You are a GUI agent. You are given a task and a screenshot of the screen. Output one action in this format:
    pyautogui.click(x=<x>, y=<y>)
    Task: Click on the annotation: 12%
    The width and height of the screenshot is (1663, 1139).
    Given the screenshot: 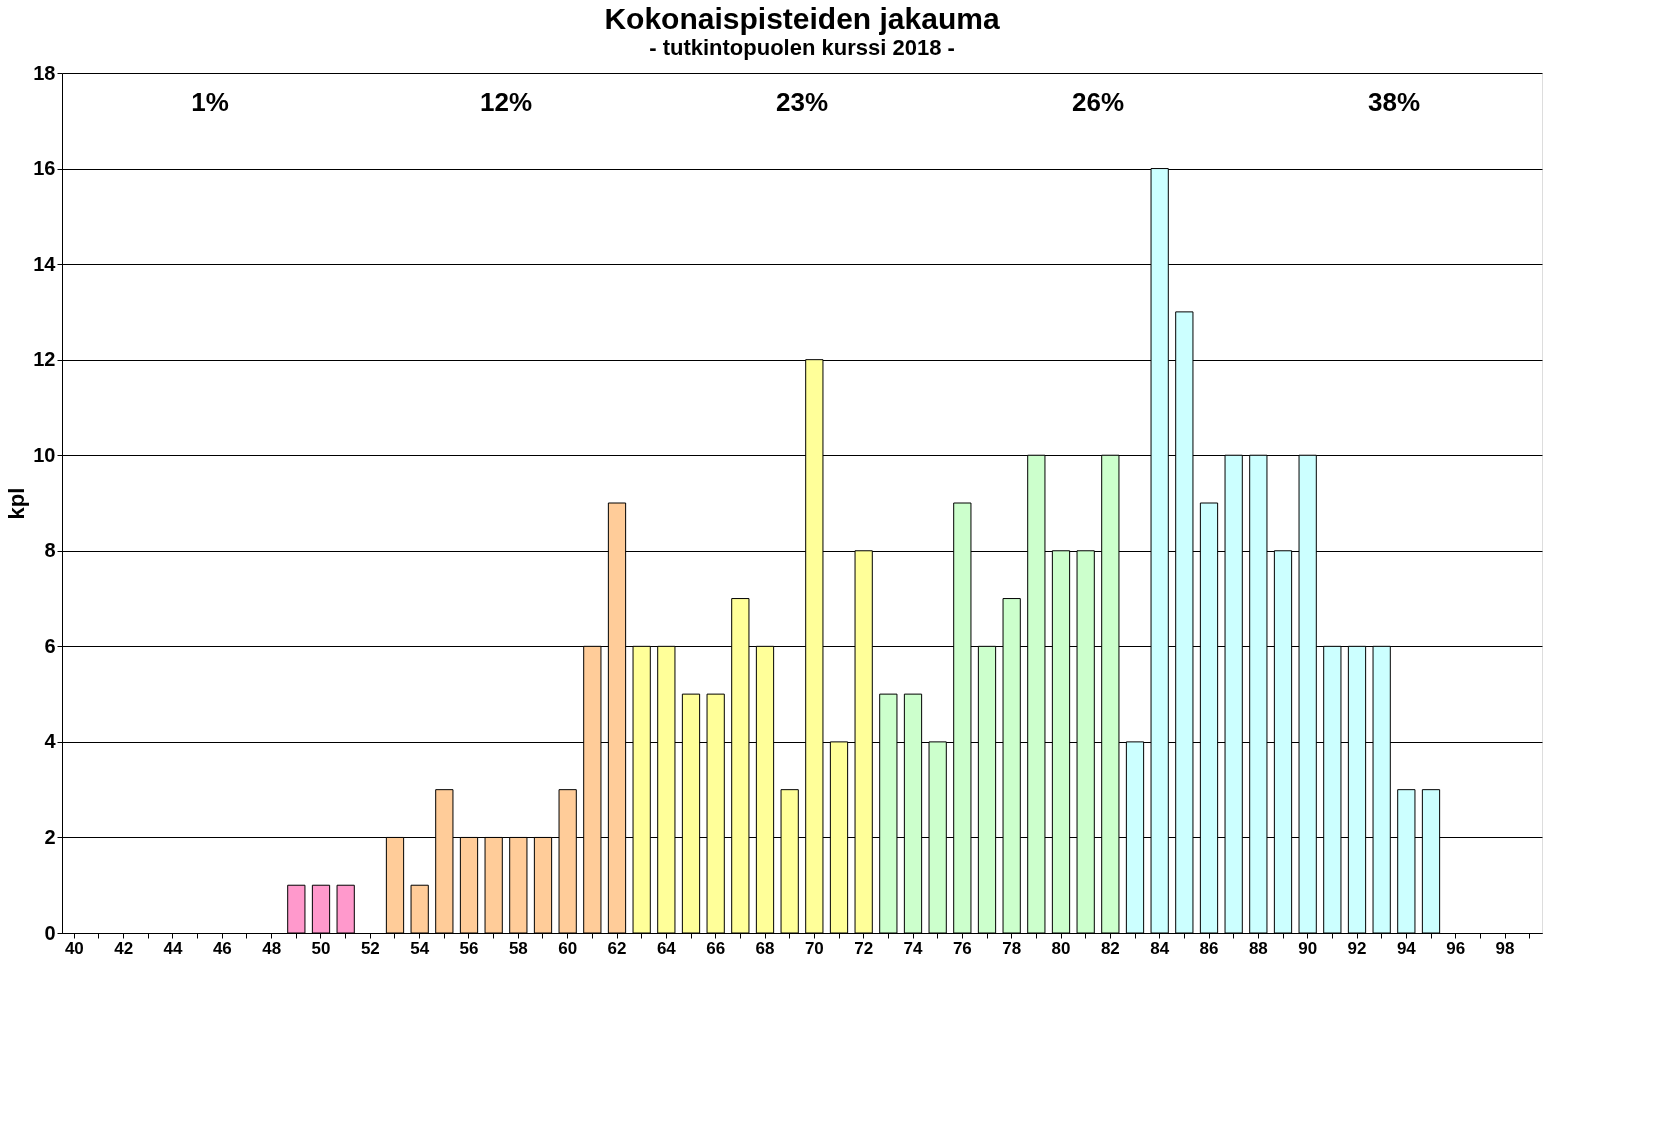 What is the action you would take?
    pyautogui.click(x=506, y=102)
    